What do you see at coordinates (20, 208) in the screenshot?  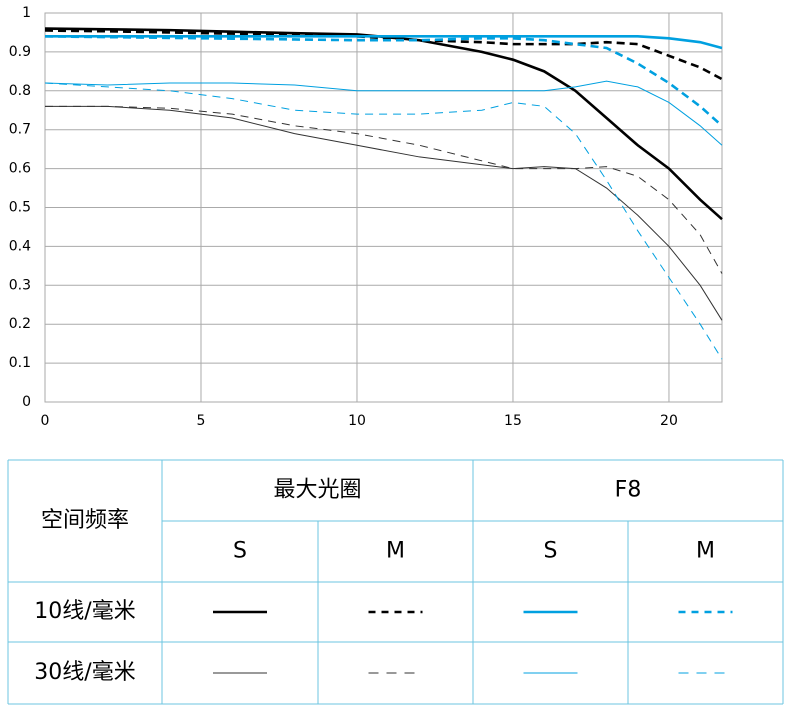 I see `y-tick-label: 0.5` at bounding box center [20, 208].